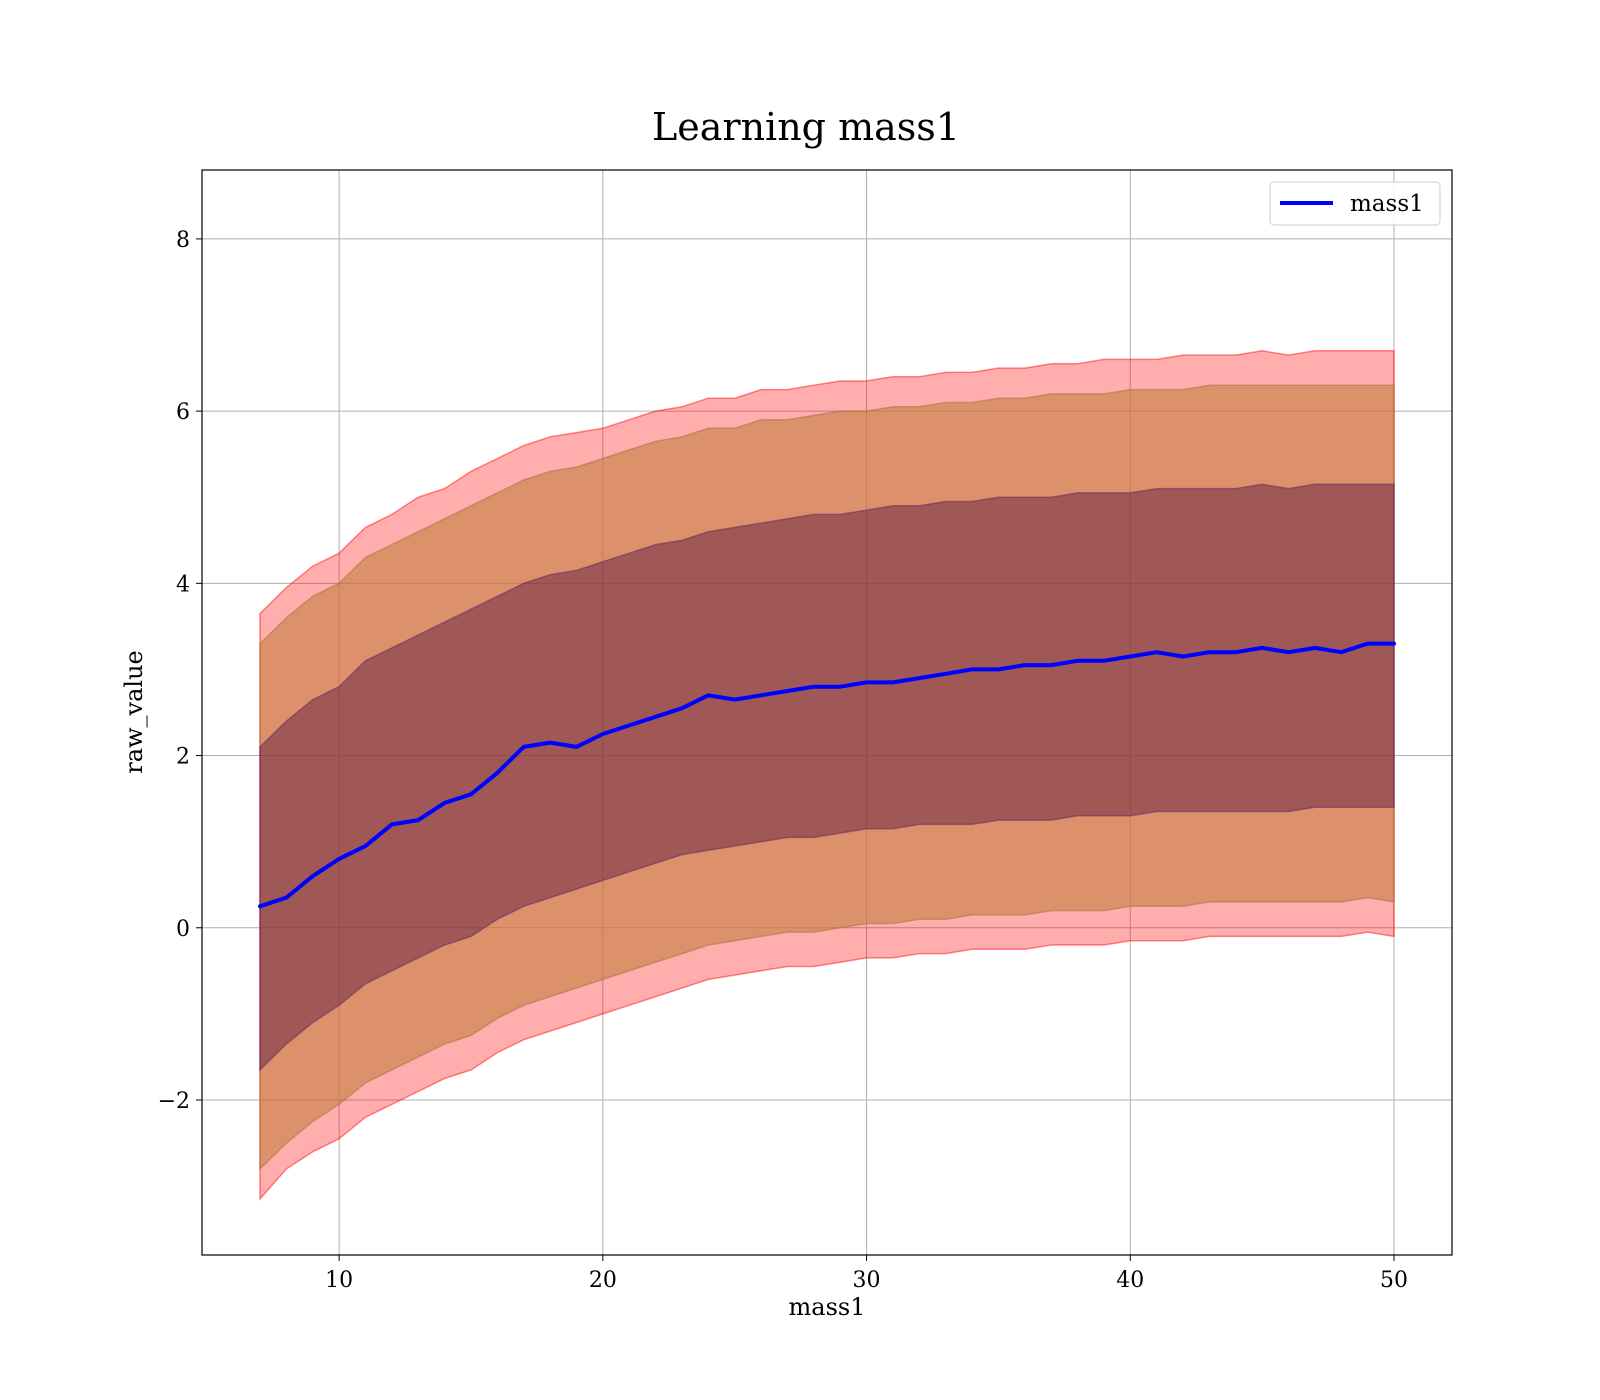 The width and height of the screenshot is (1600, 1400). I want to click on x-axis-label: mass1, so click(827, 1307).